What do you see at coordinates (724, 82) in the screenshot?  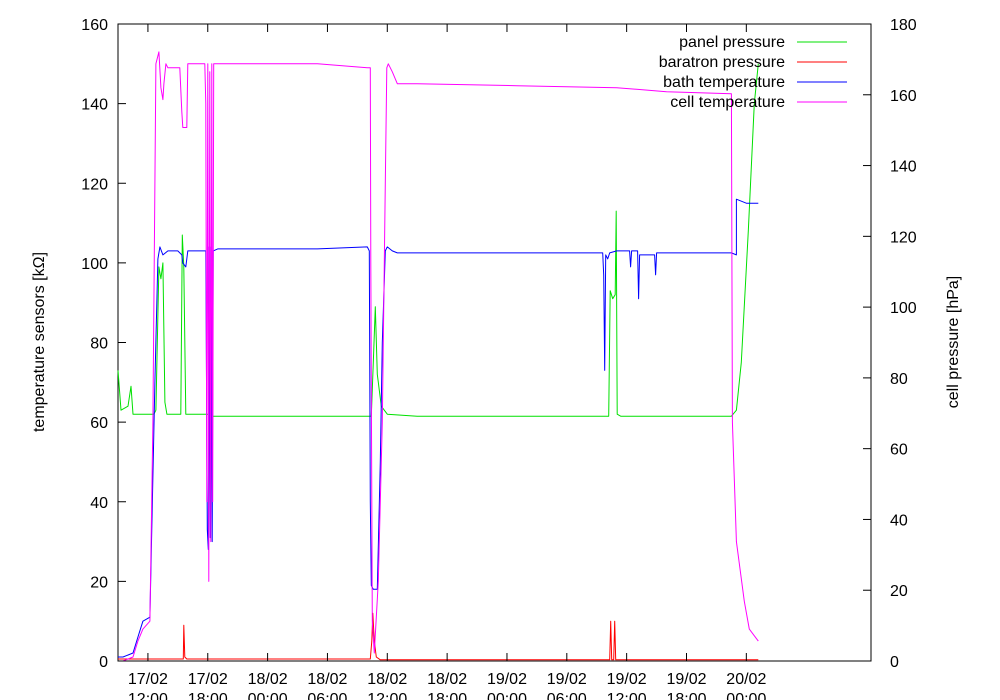 I see `legend-label: bath temperature` at bounding box center [724, 82].